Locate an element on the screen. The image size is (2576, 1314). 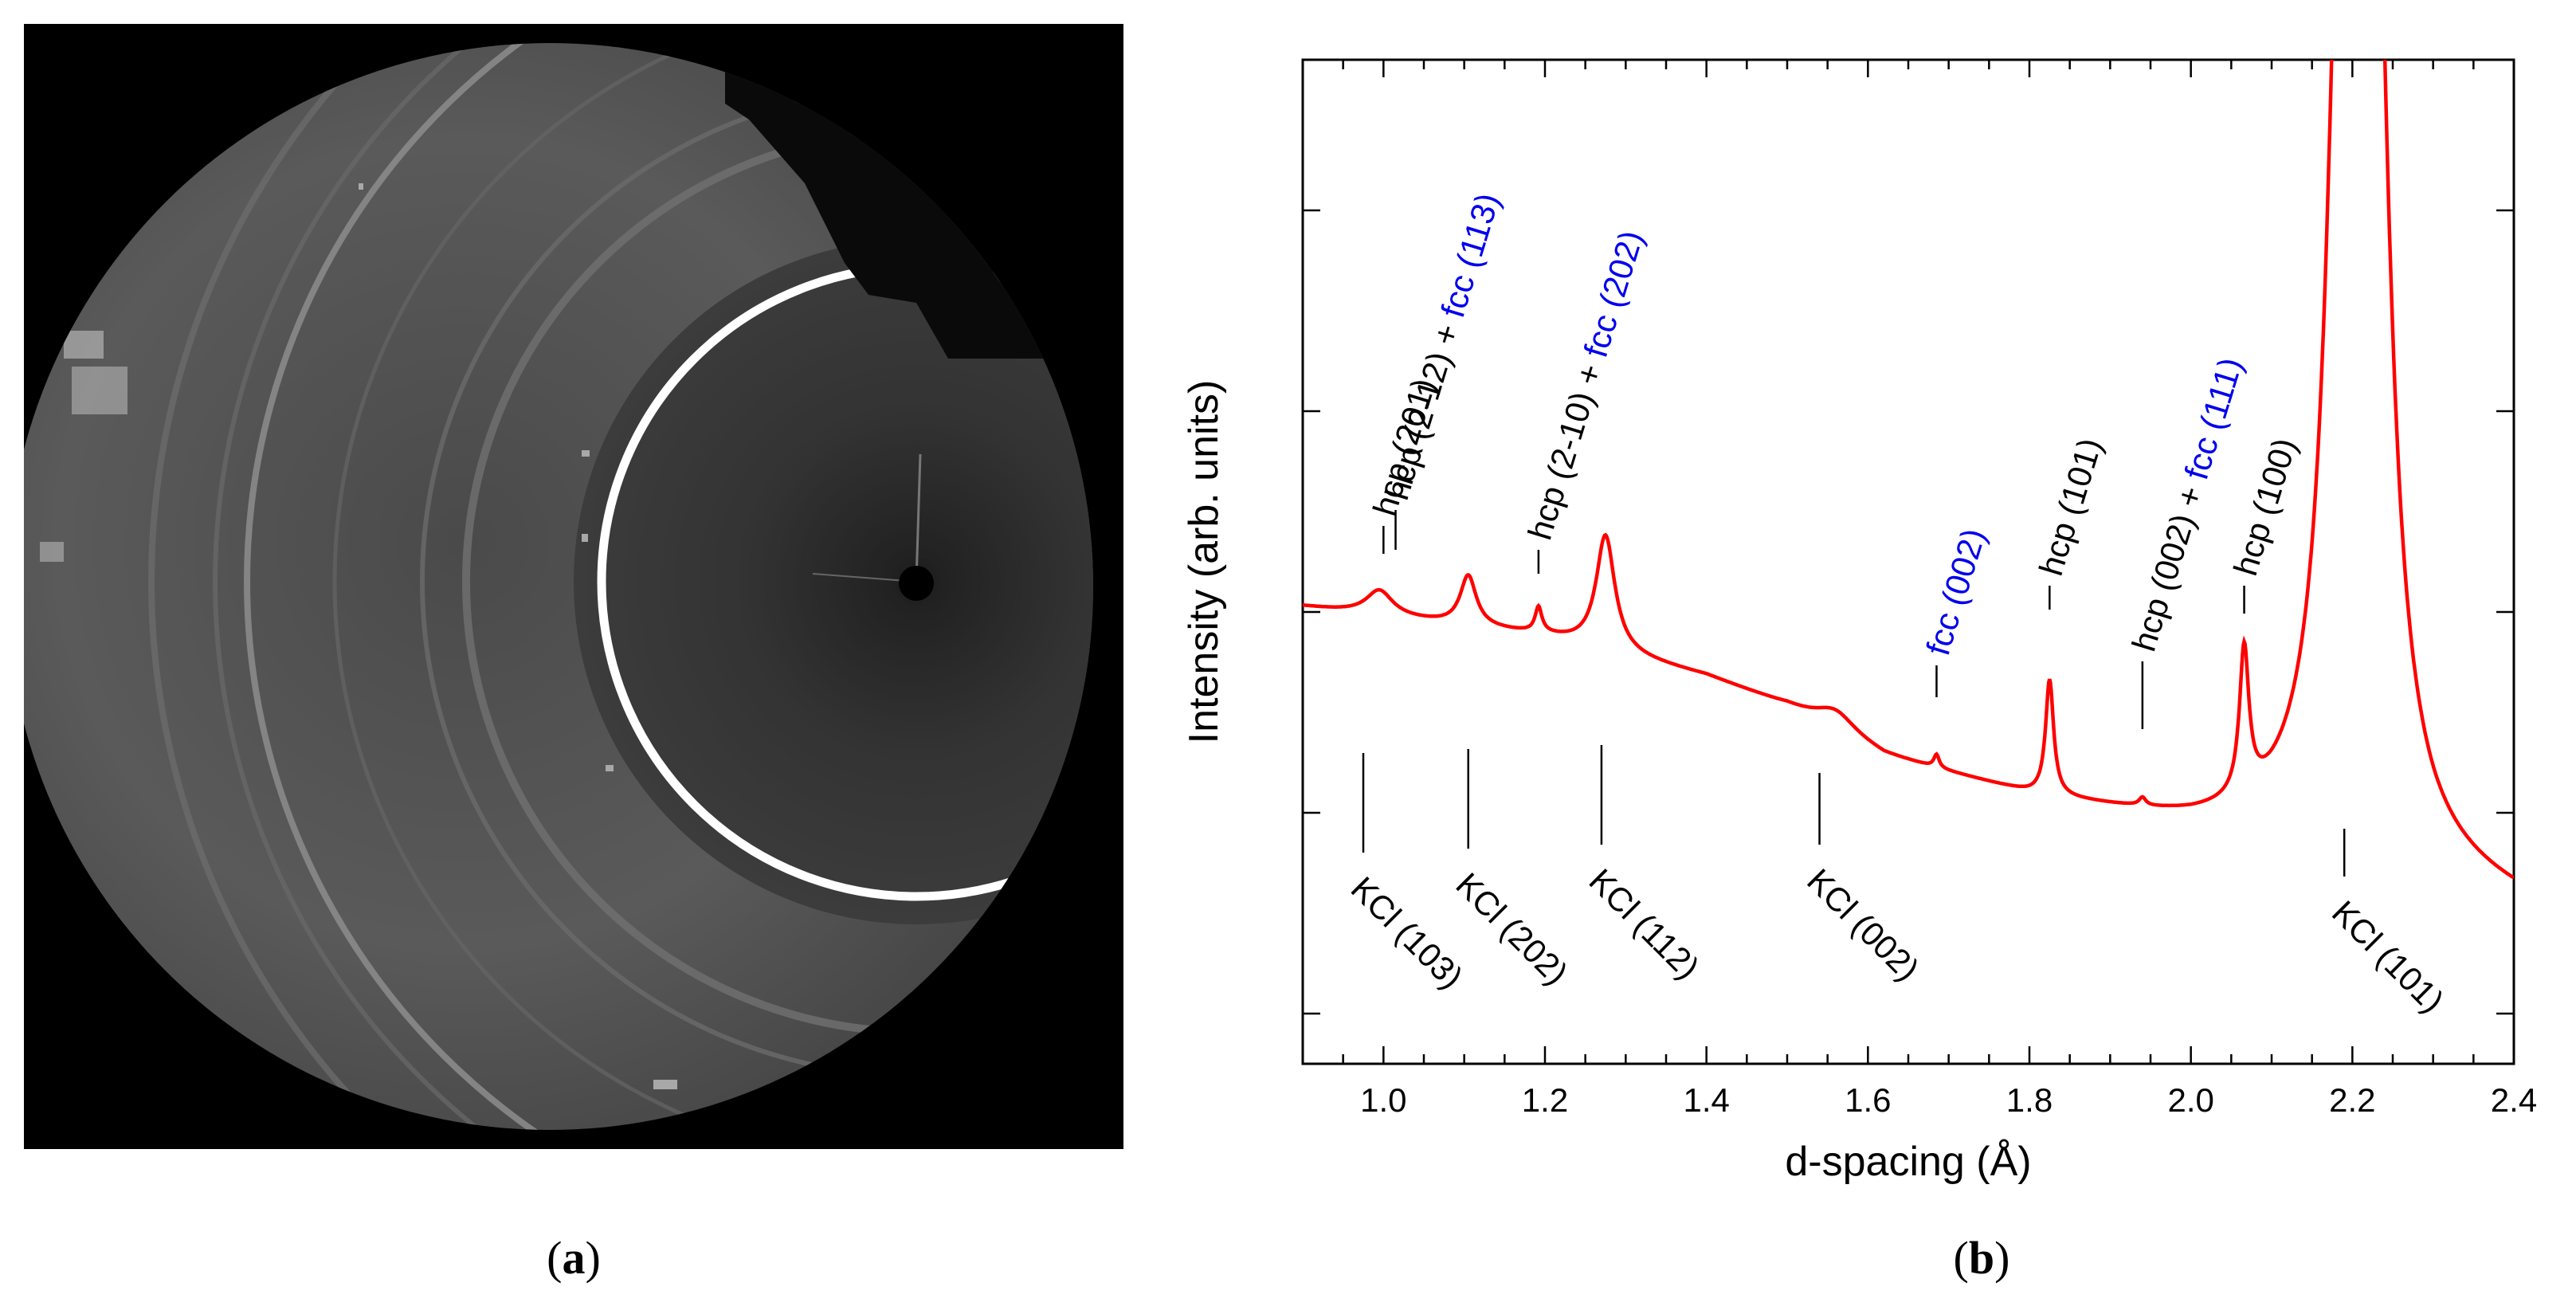
y-axis-label: Intensity (arb. units) is located at coordinates (1204, 562).